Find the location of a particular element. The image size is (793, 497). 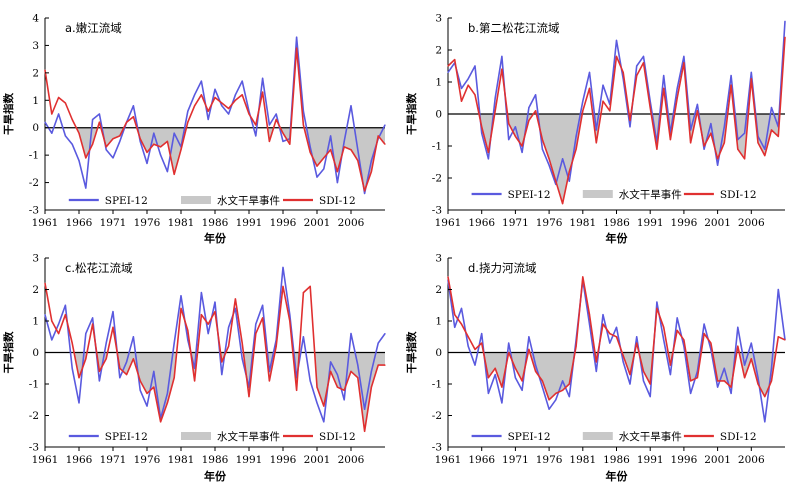

y-tick-label: 0 is located at coordinates (35, 128).